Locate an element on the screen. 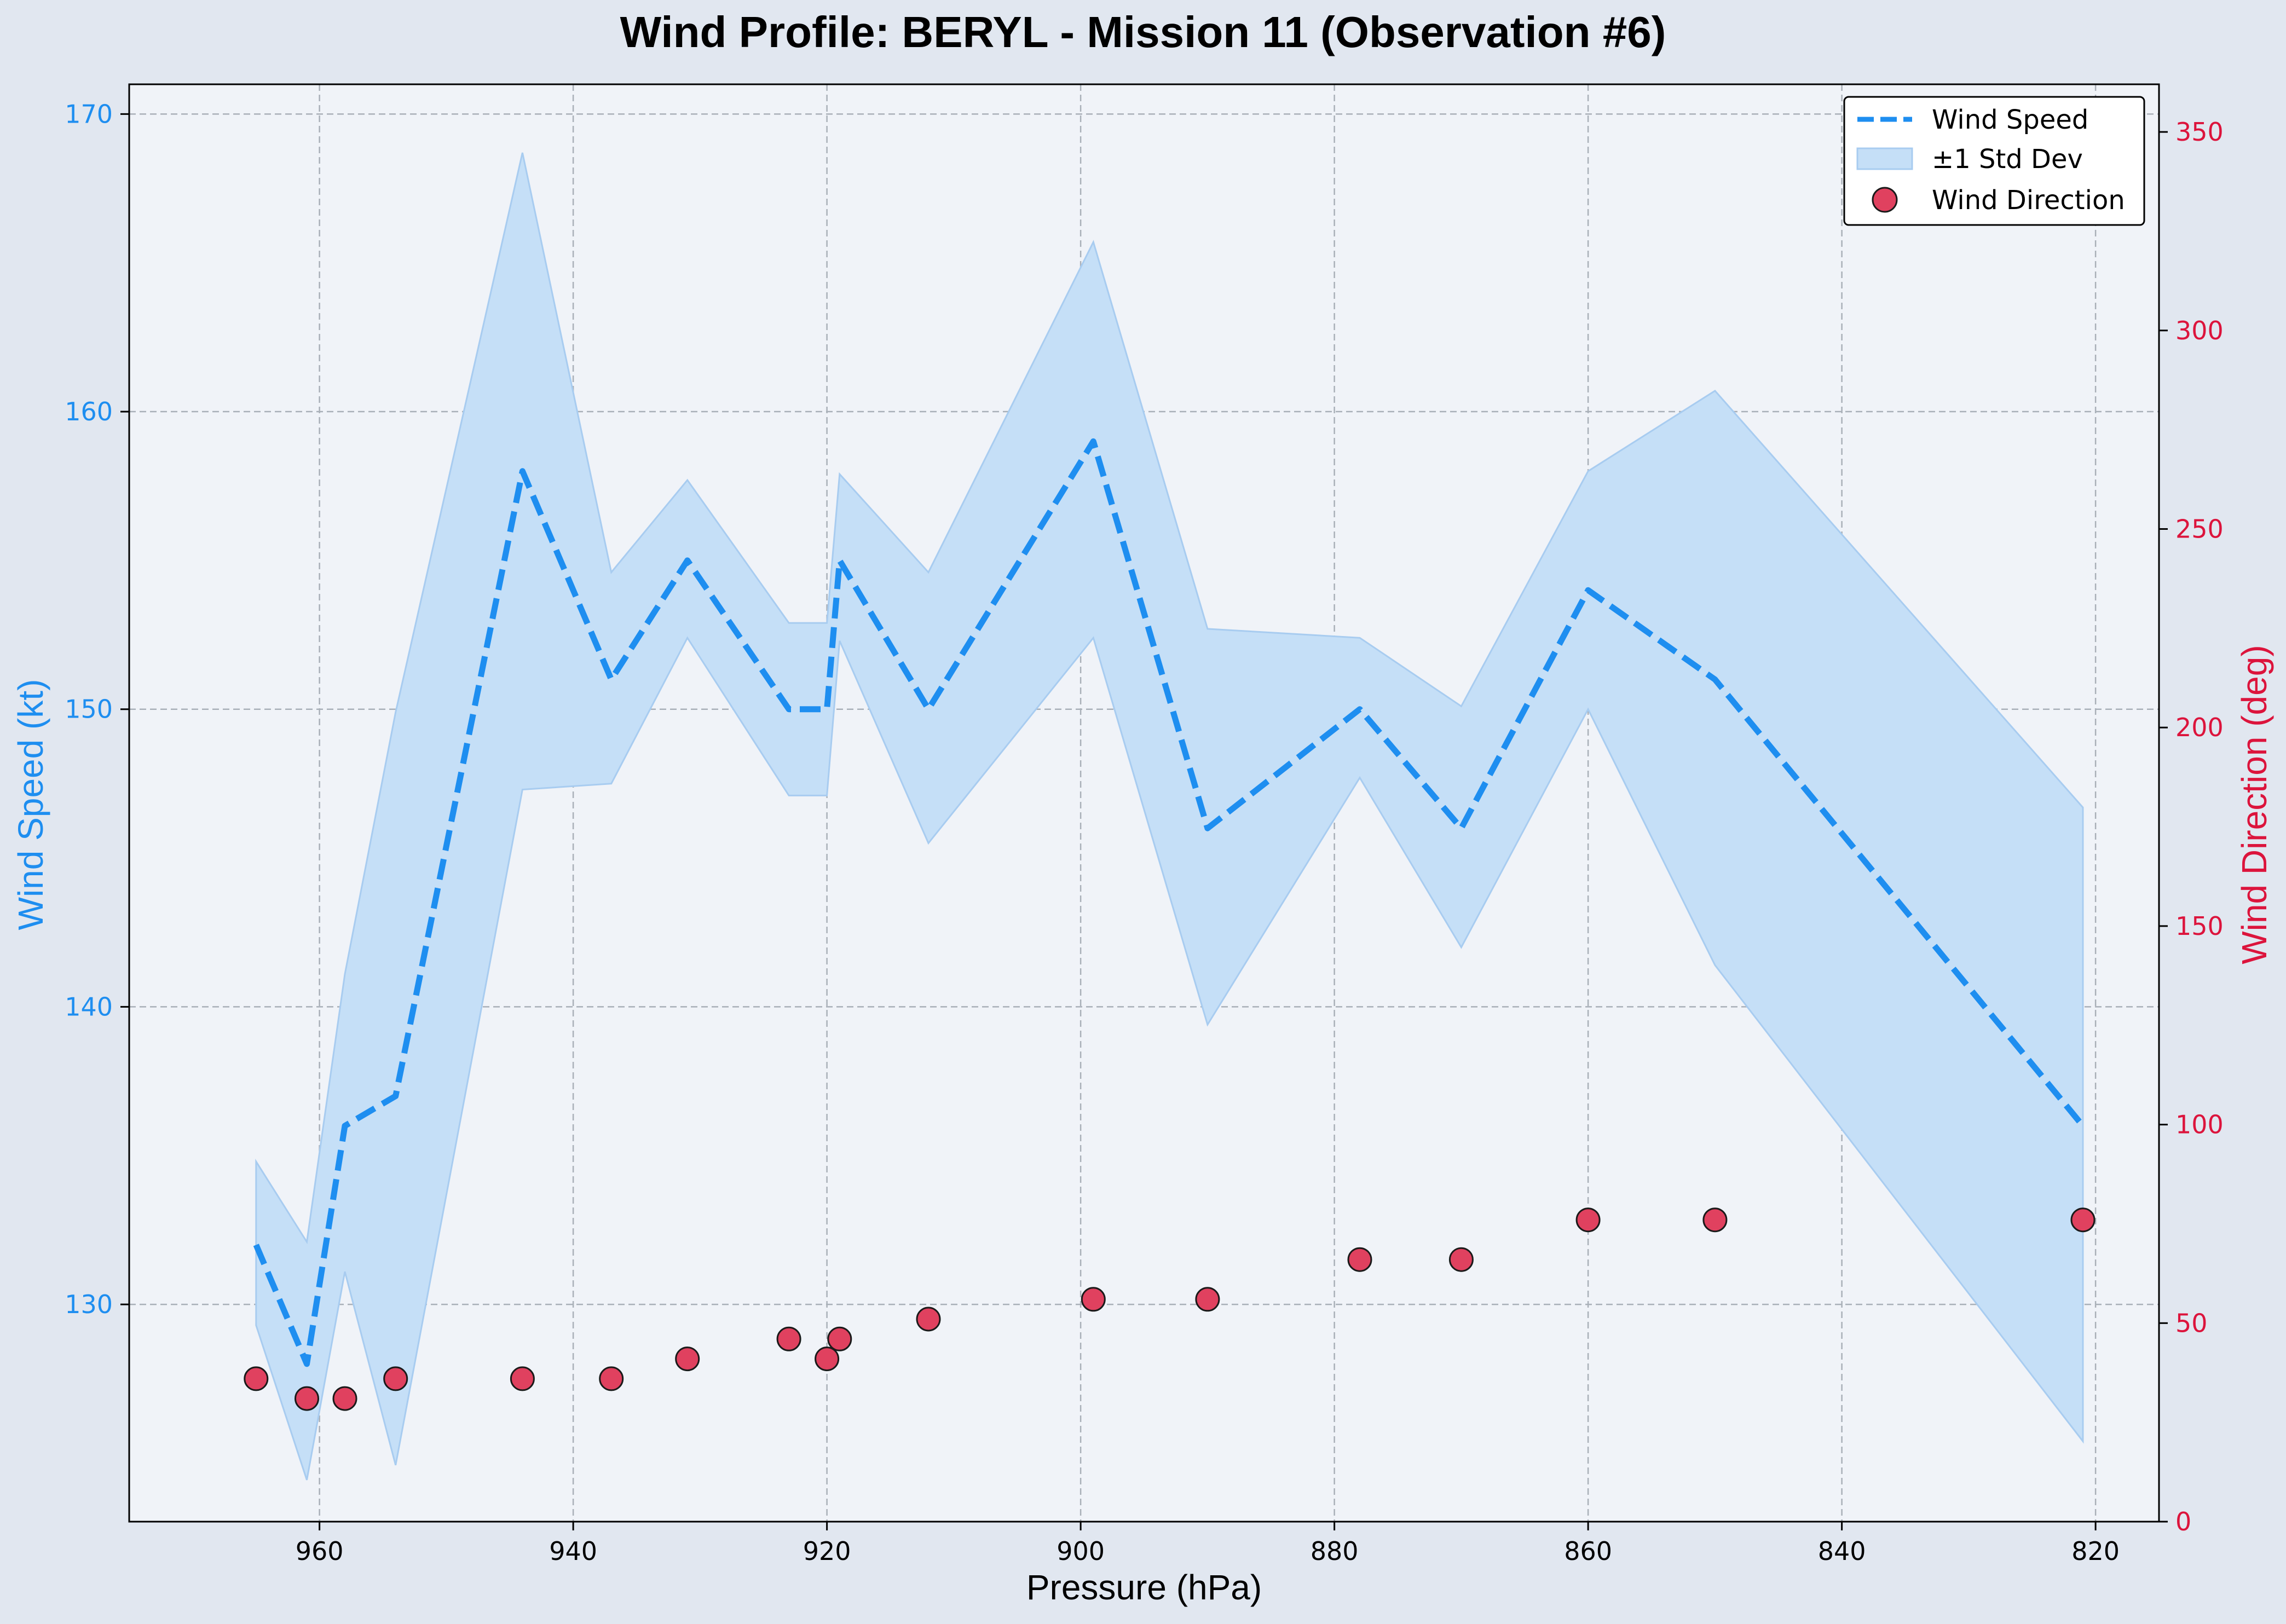  legend-wind-direction-swatch is located at coordinates (1885, 200).